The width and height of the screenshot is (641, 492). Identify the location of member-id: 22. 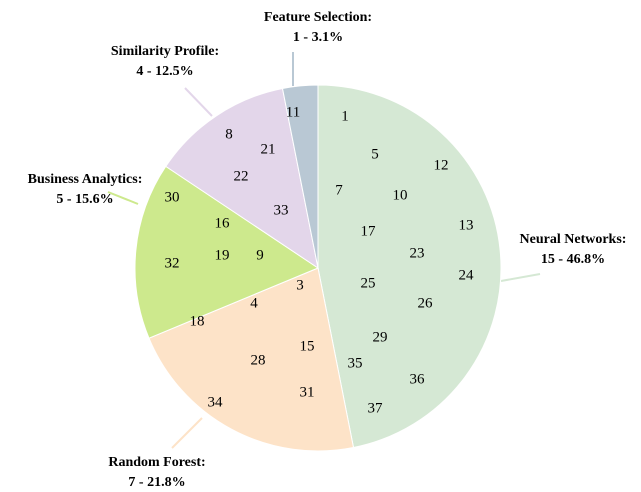
(241, 176).